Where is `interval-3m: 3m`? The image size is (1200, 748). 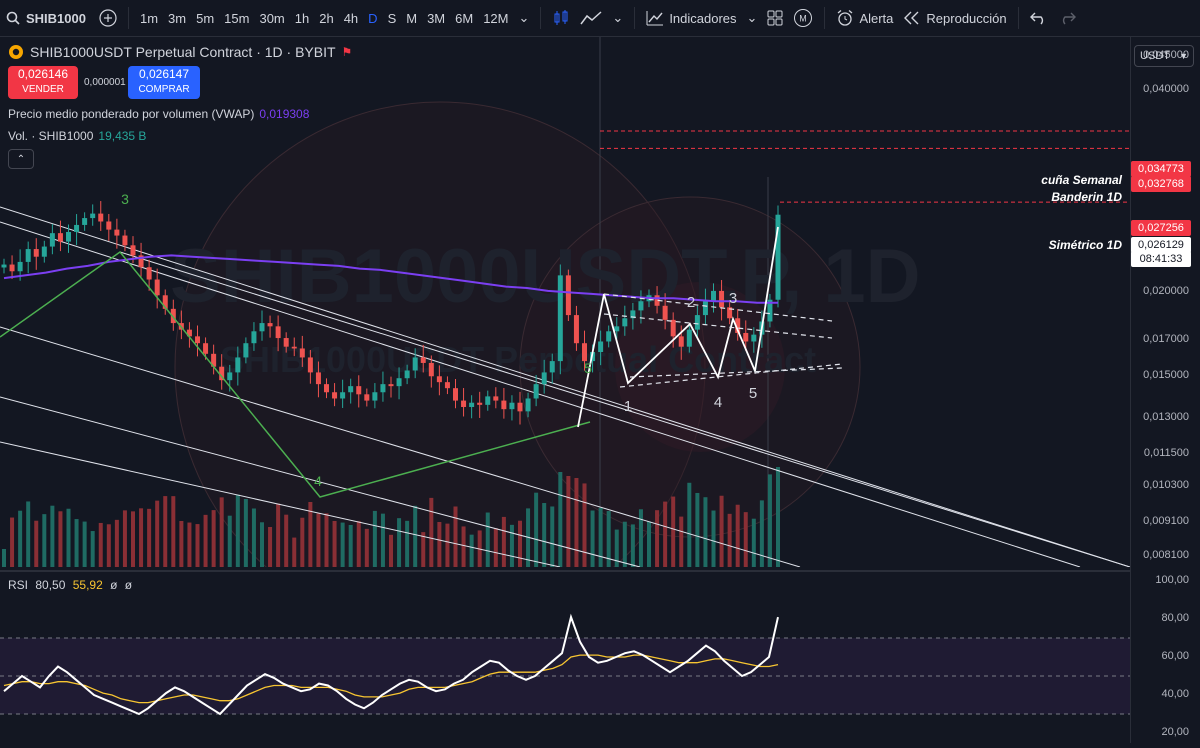 interval-3m: 3m is located at coordinates (177, 18).